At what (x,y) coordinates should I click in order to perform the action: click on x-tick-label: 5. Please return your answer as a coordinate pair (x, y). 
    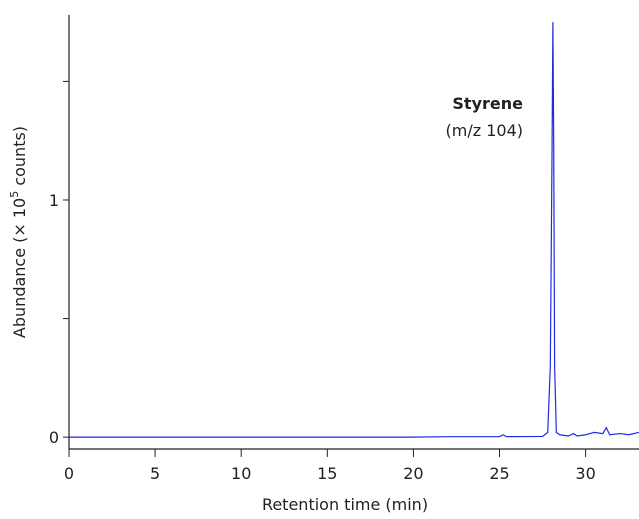
    Looking at the image, I should click on (155, 473).